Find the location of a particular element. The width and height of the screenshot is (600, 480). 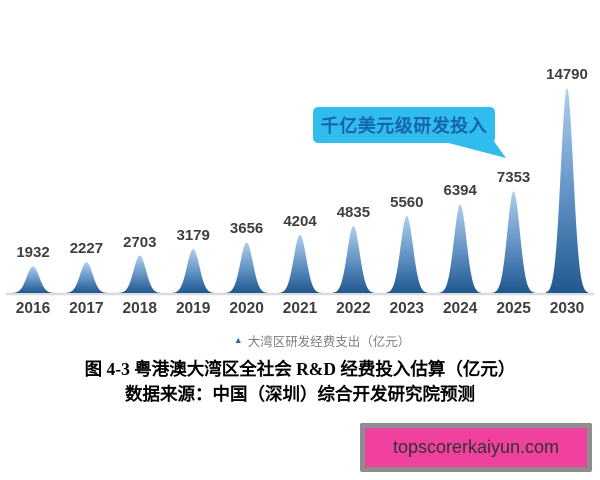

x-axis-tick-label: 2017 is located at coordinates (86, 308).